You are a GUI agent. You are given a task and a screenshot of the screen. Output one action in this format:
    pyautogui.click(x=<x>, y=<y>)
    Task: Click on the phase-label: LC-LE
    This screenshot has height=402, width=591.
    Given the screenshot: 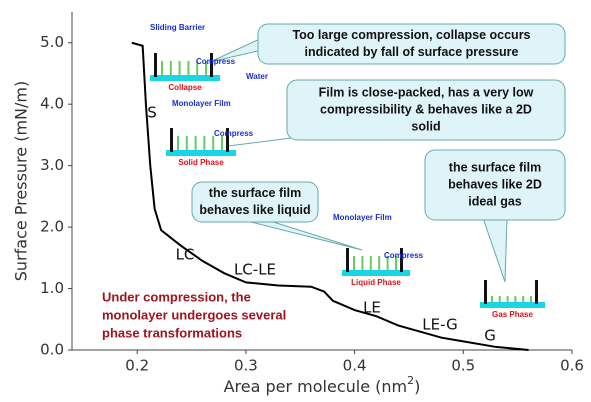 What is the action you would take?
    pyautogui.click(x=255, y=270)
    